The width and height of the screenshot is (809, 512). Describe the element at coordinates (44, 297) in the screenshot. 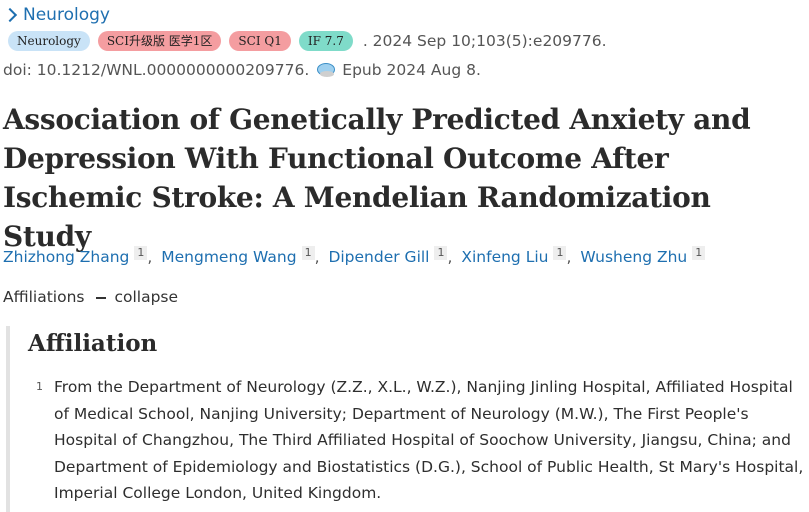

I see `affiliations-label: Affiliations` at that location.